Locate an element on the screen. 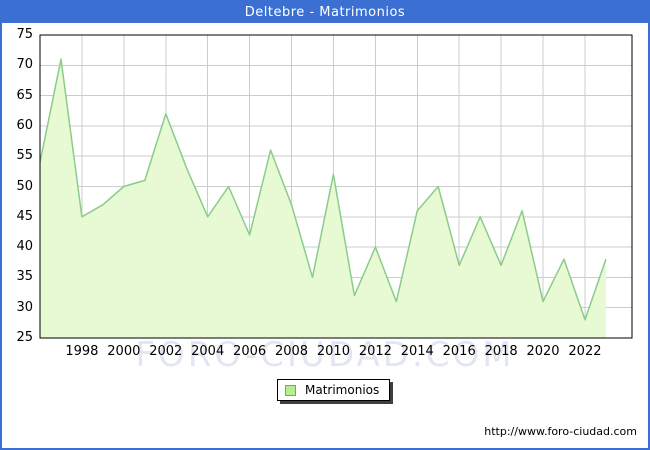 Image resolution: width=650 pixels, height=450 pixels. legend-swatch-icon is located at coordinates (290, 390).